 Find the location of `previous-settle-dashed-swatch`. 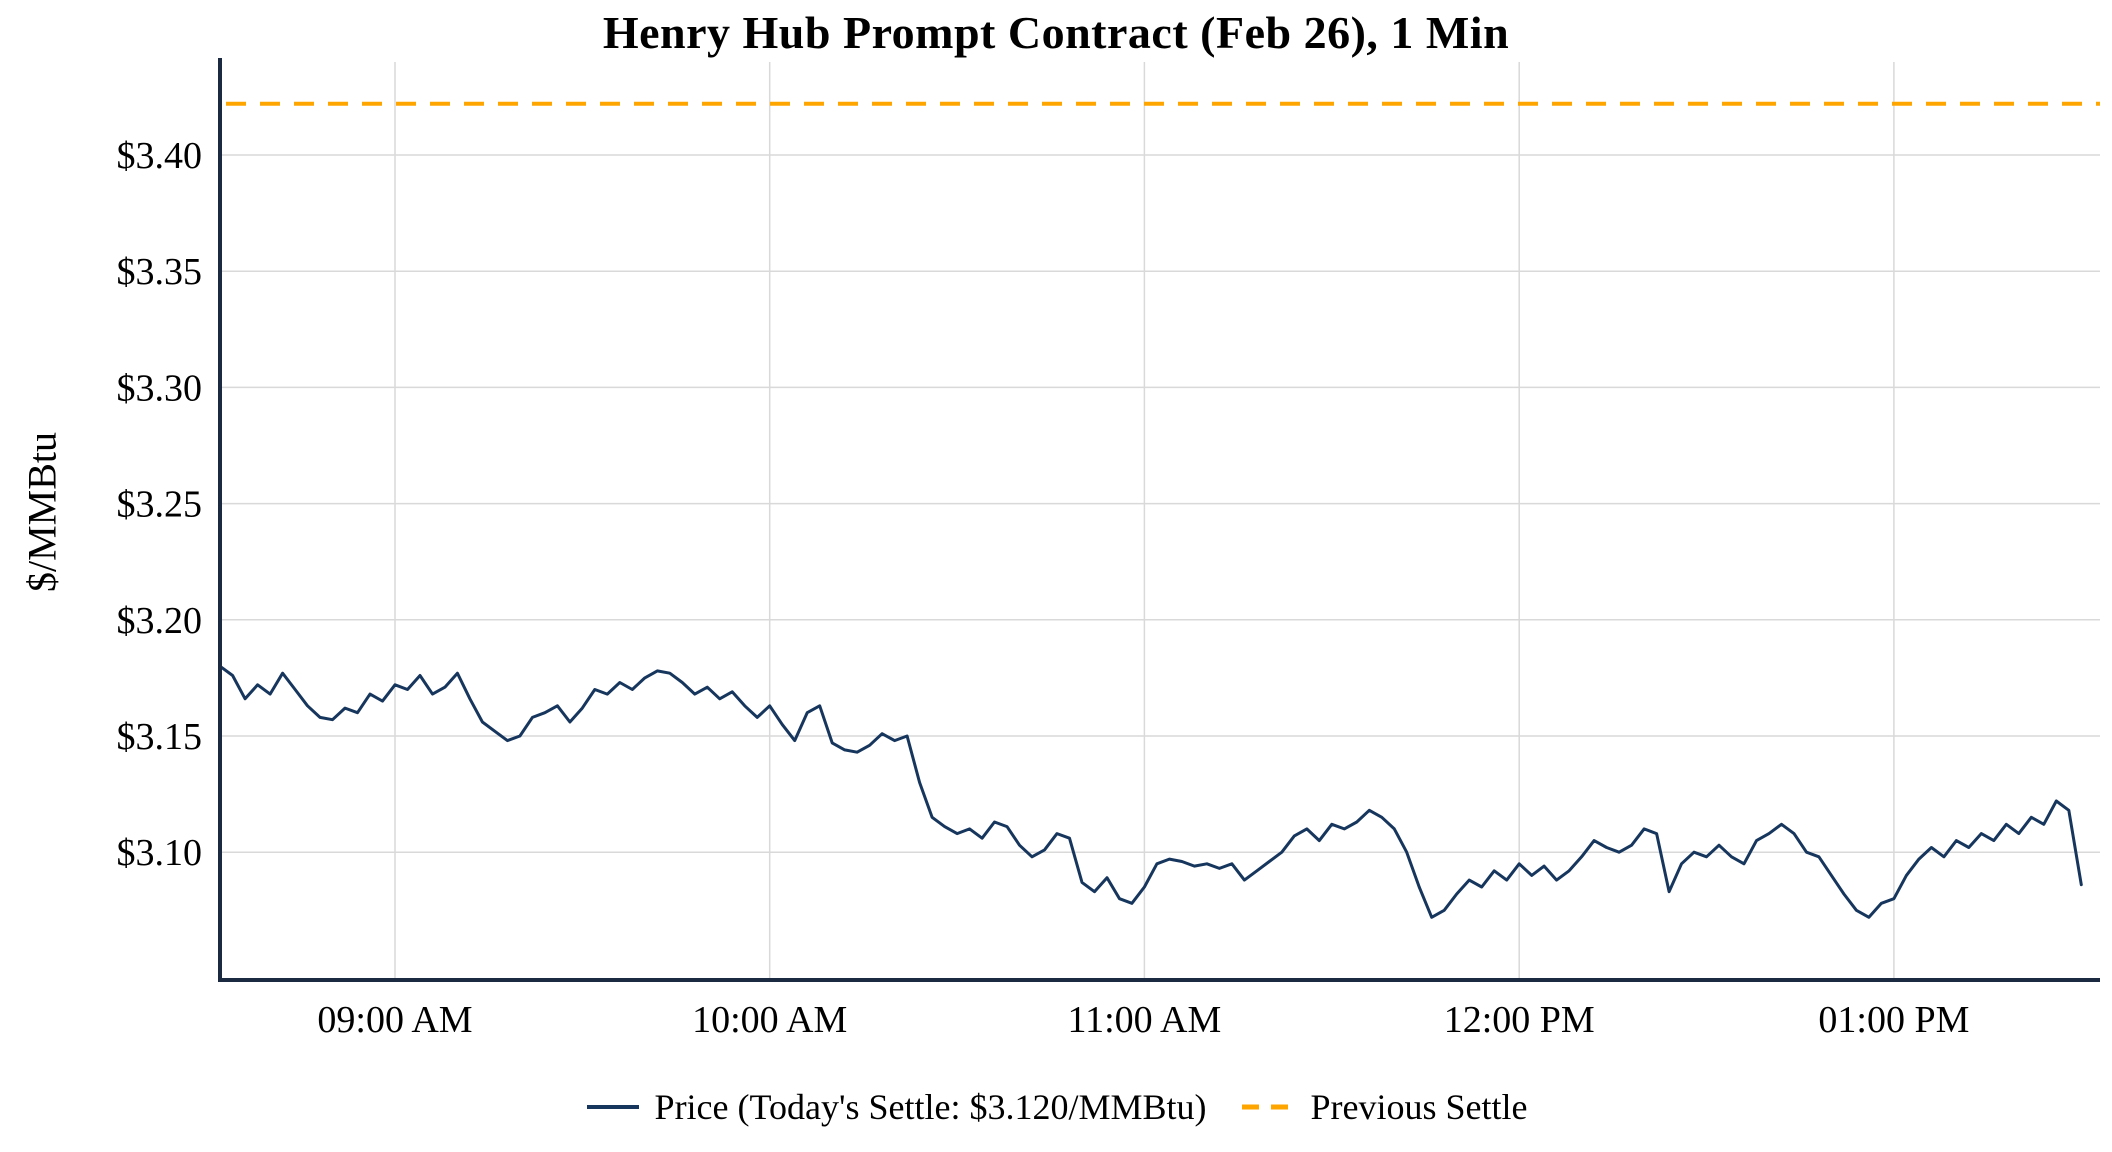

previous-settle-dashed-swatch is located at coordinates (1268, 1107).